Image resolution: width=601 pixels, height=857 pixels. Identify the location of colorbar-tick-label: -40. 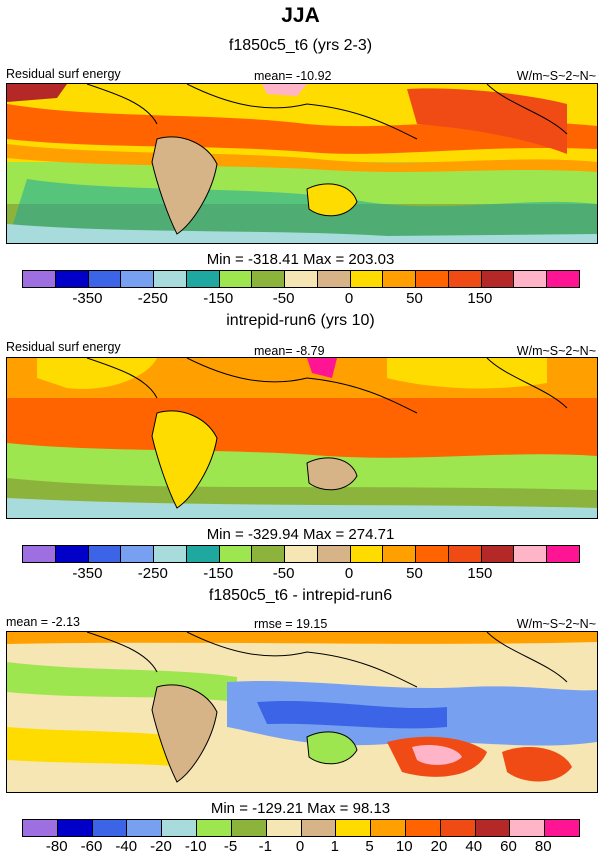
(126, 846).